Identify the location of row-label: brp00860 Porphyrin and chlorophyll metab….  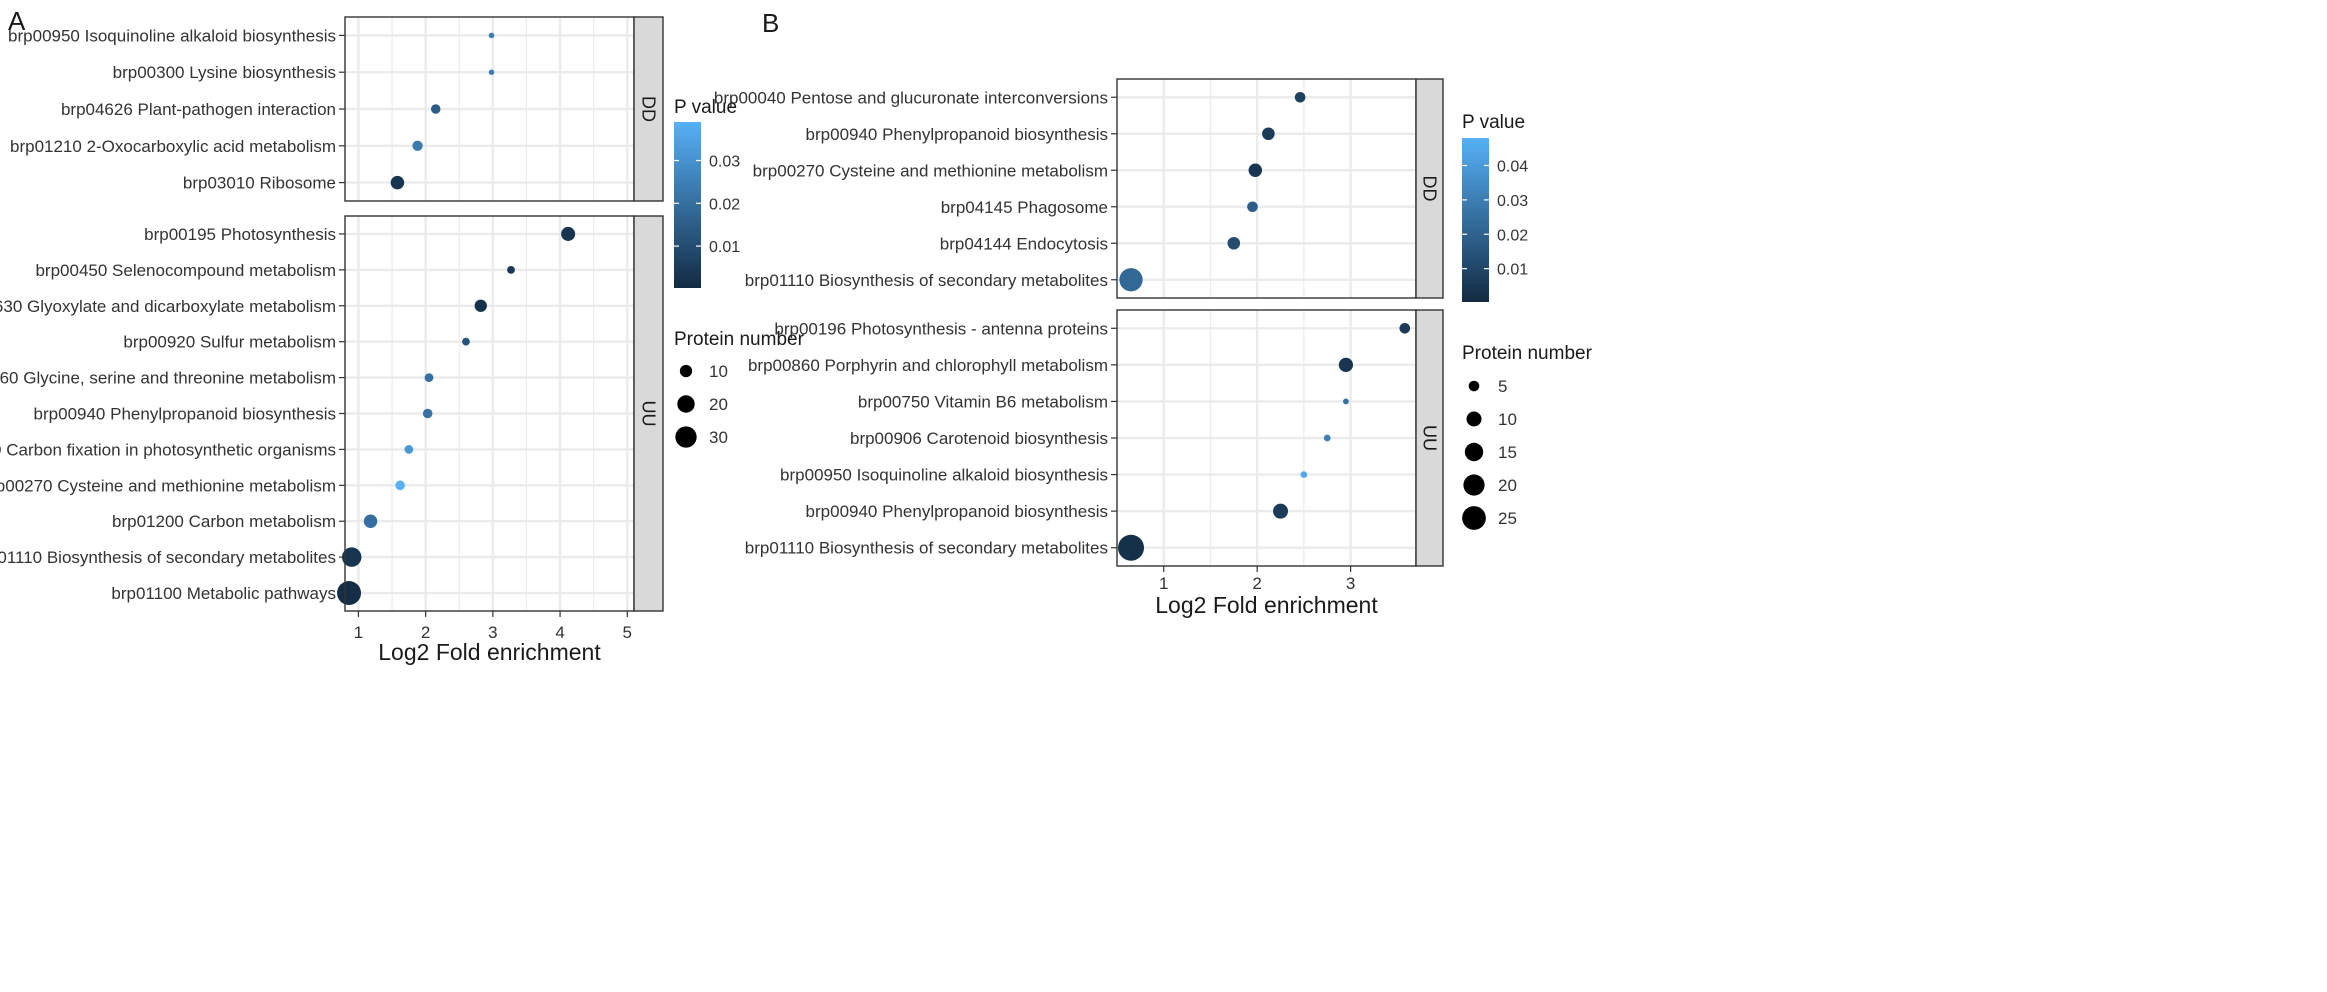
(928, 365).